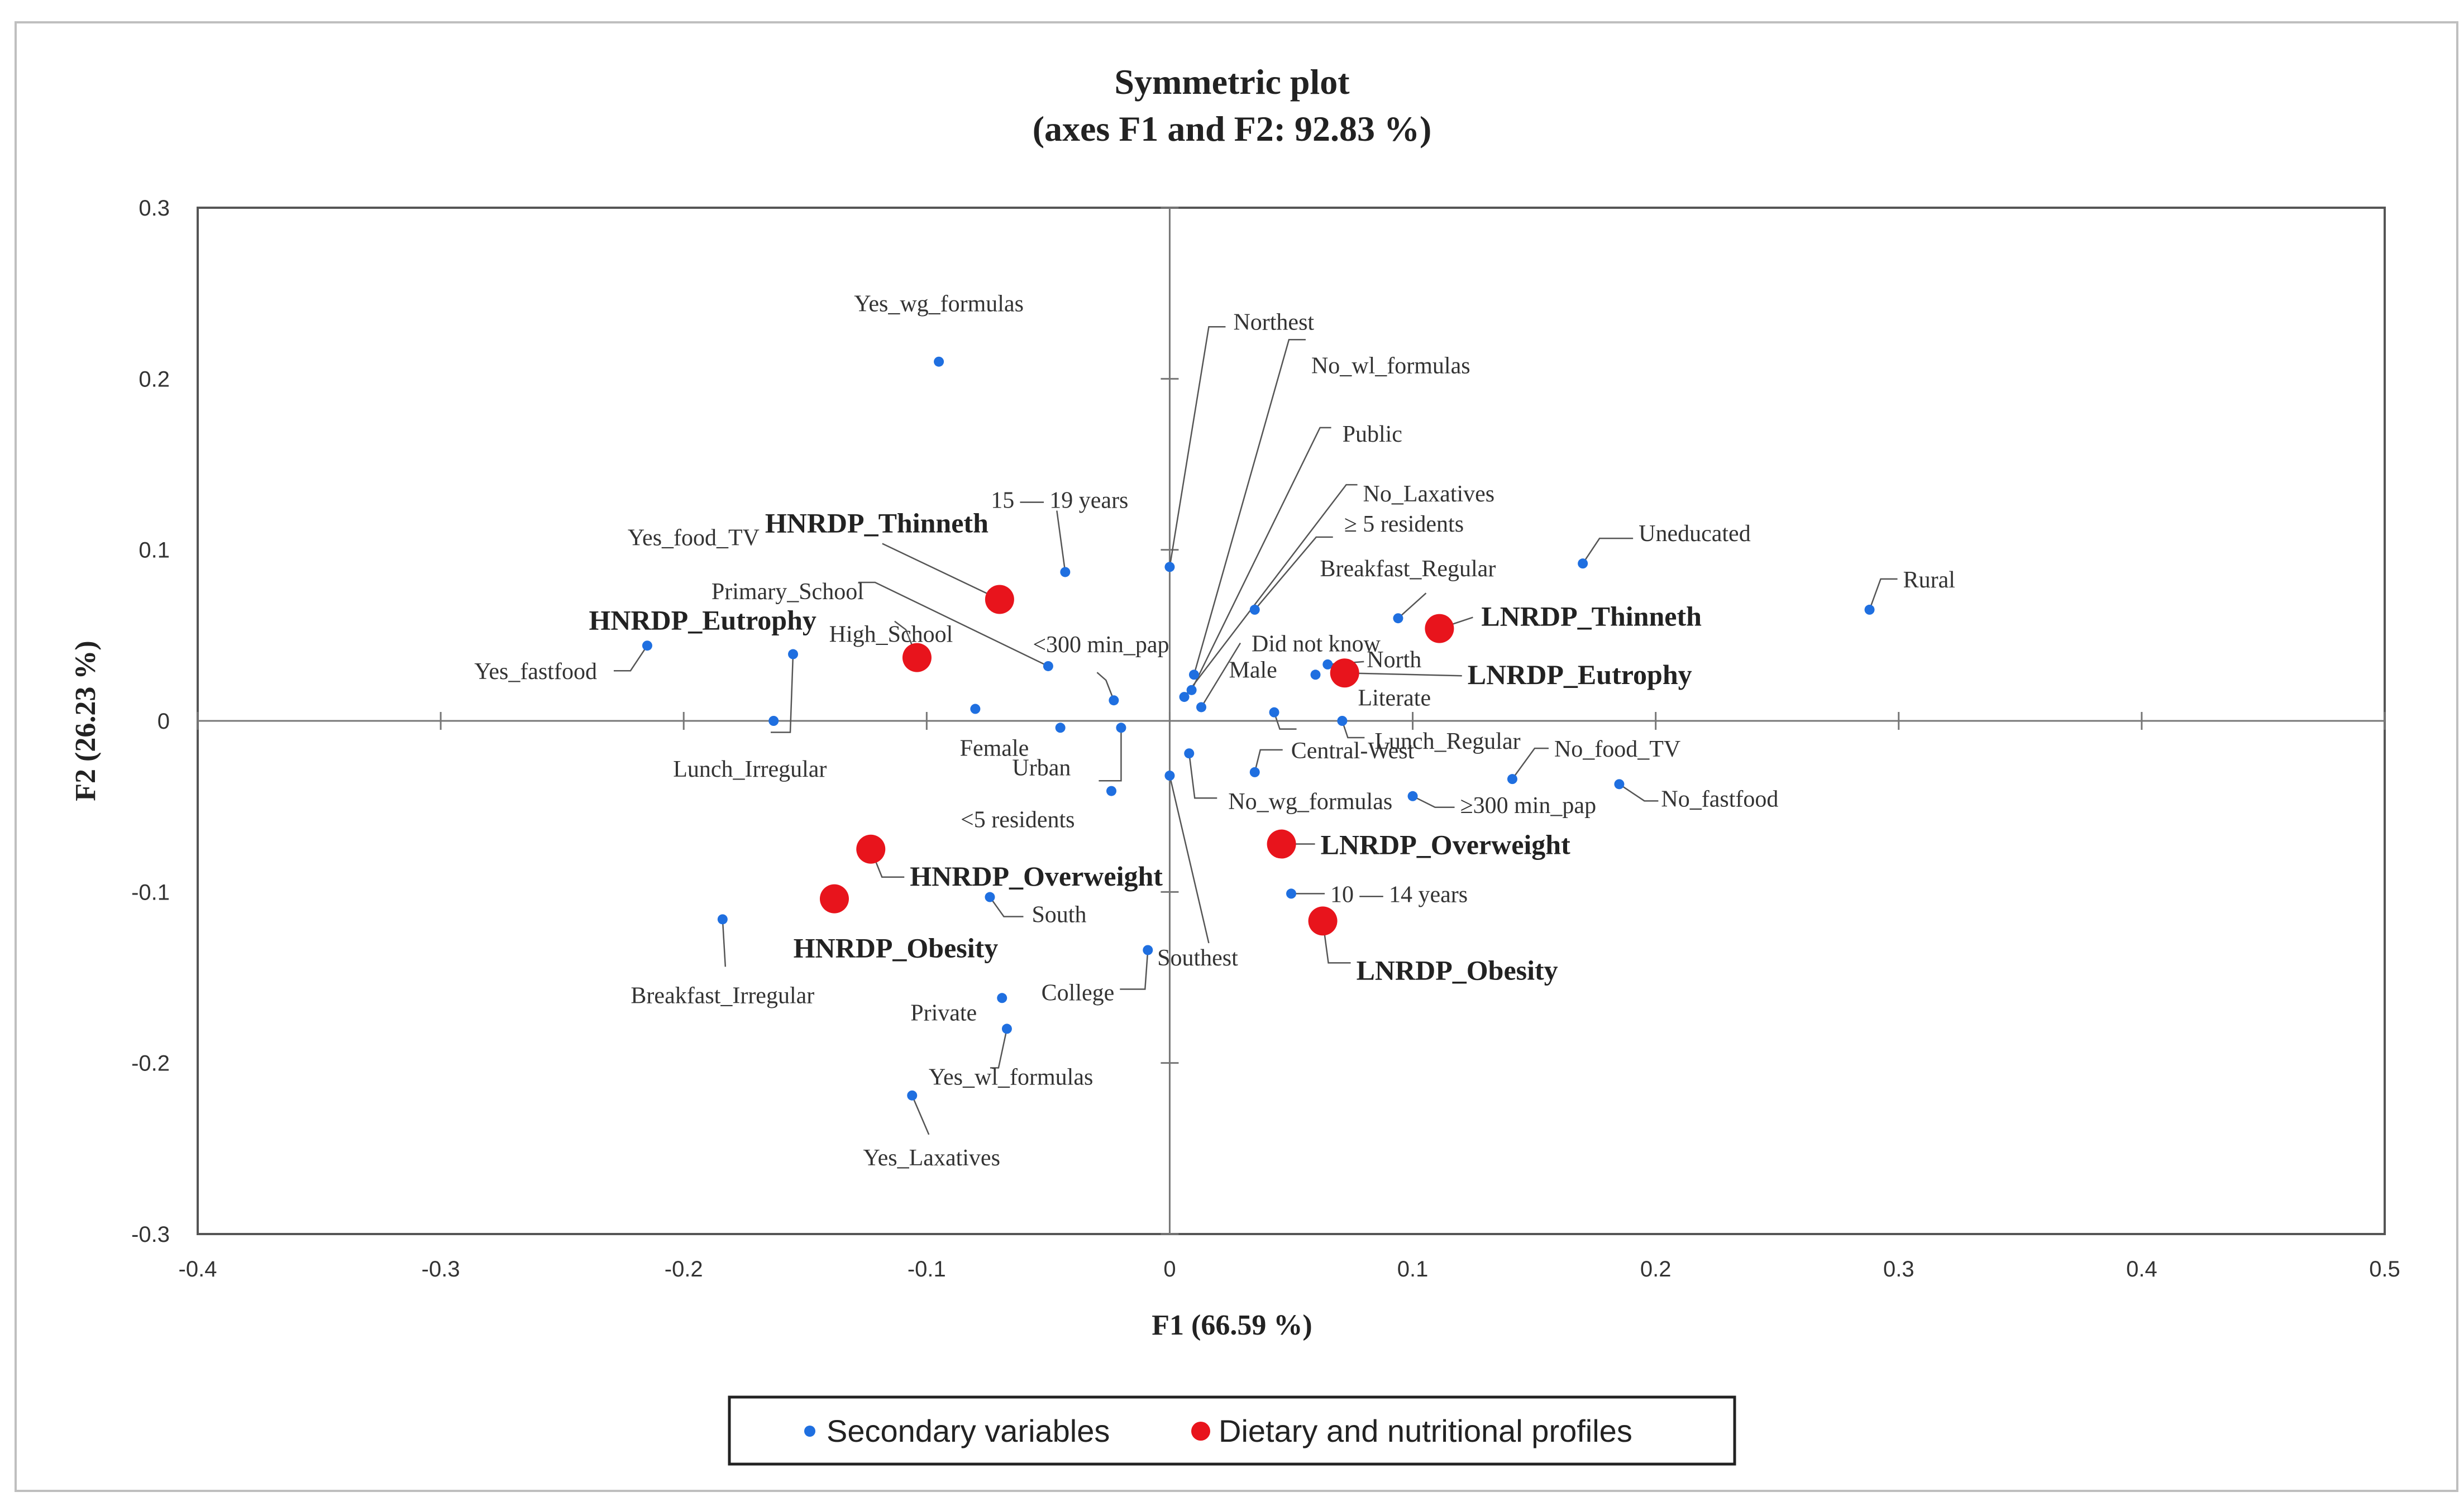 The image size is (2464, 1511). Describe the element at coordinates (1898, 1269) in the screenshot. I see `x-tick-label: 0.3` at that location.